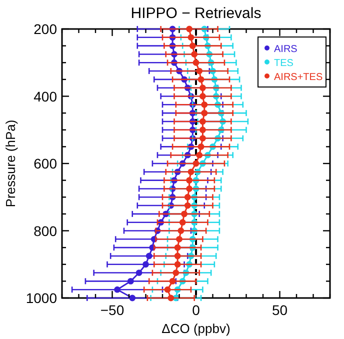 This screenshot has width=344, height=339. Describe the element at coordinates (196, 310) in the screenshot. I see `x-tick-label: 0` at that location.